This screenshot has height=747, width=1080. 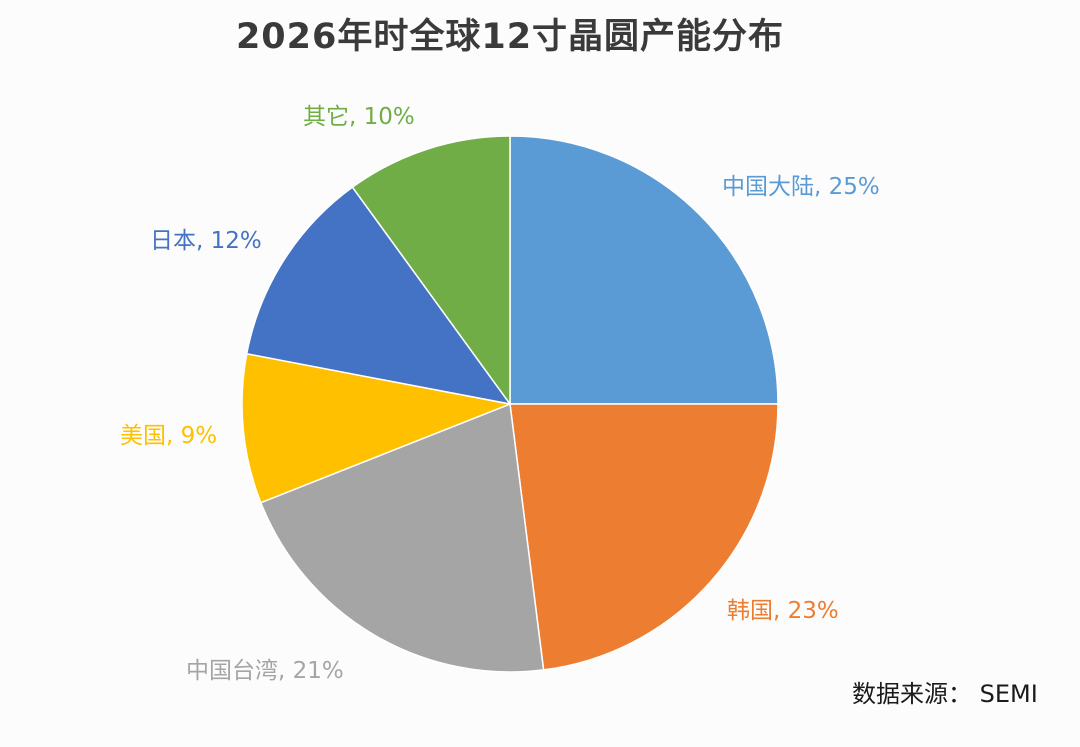 What do you see at coordinates (359, 117) in the screenshot?
I see `slice-label-6: 其它, 10%` at bounding box center [359, 117].